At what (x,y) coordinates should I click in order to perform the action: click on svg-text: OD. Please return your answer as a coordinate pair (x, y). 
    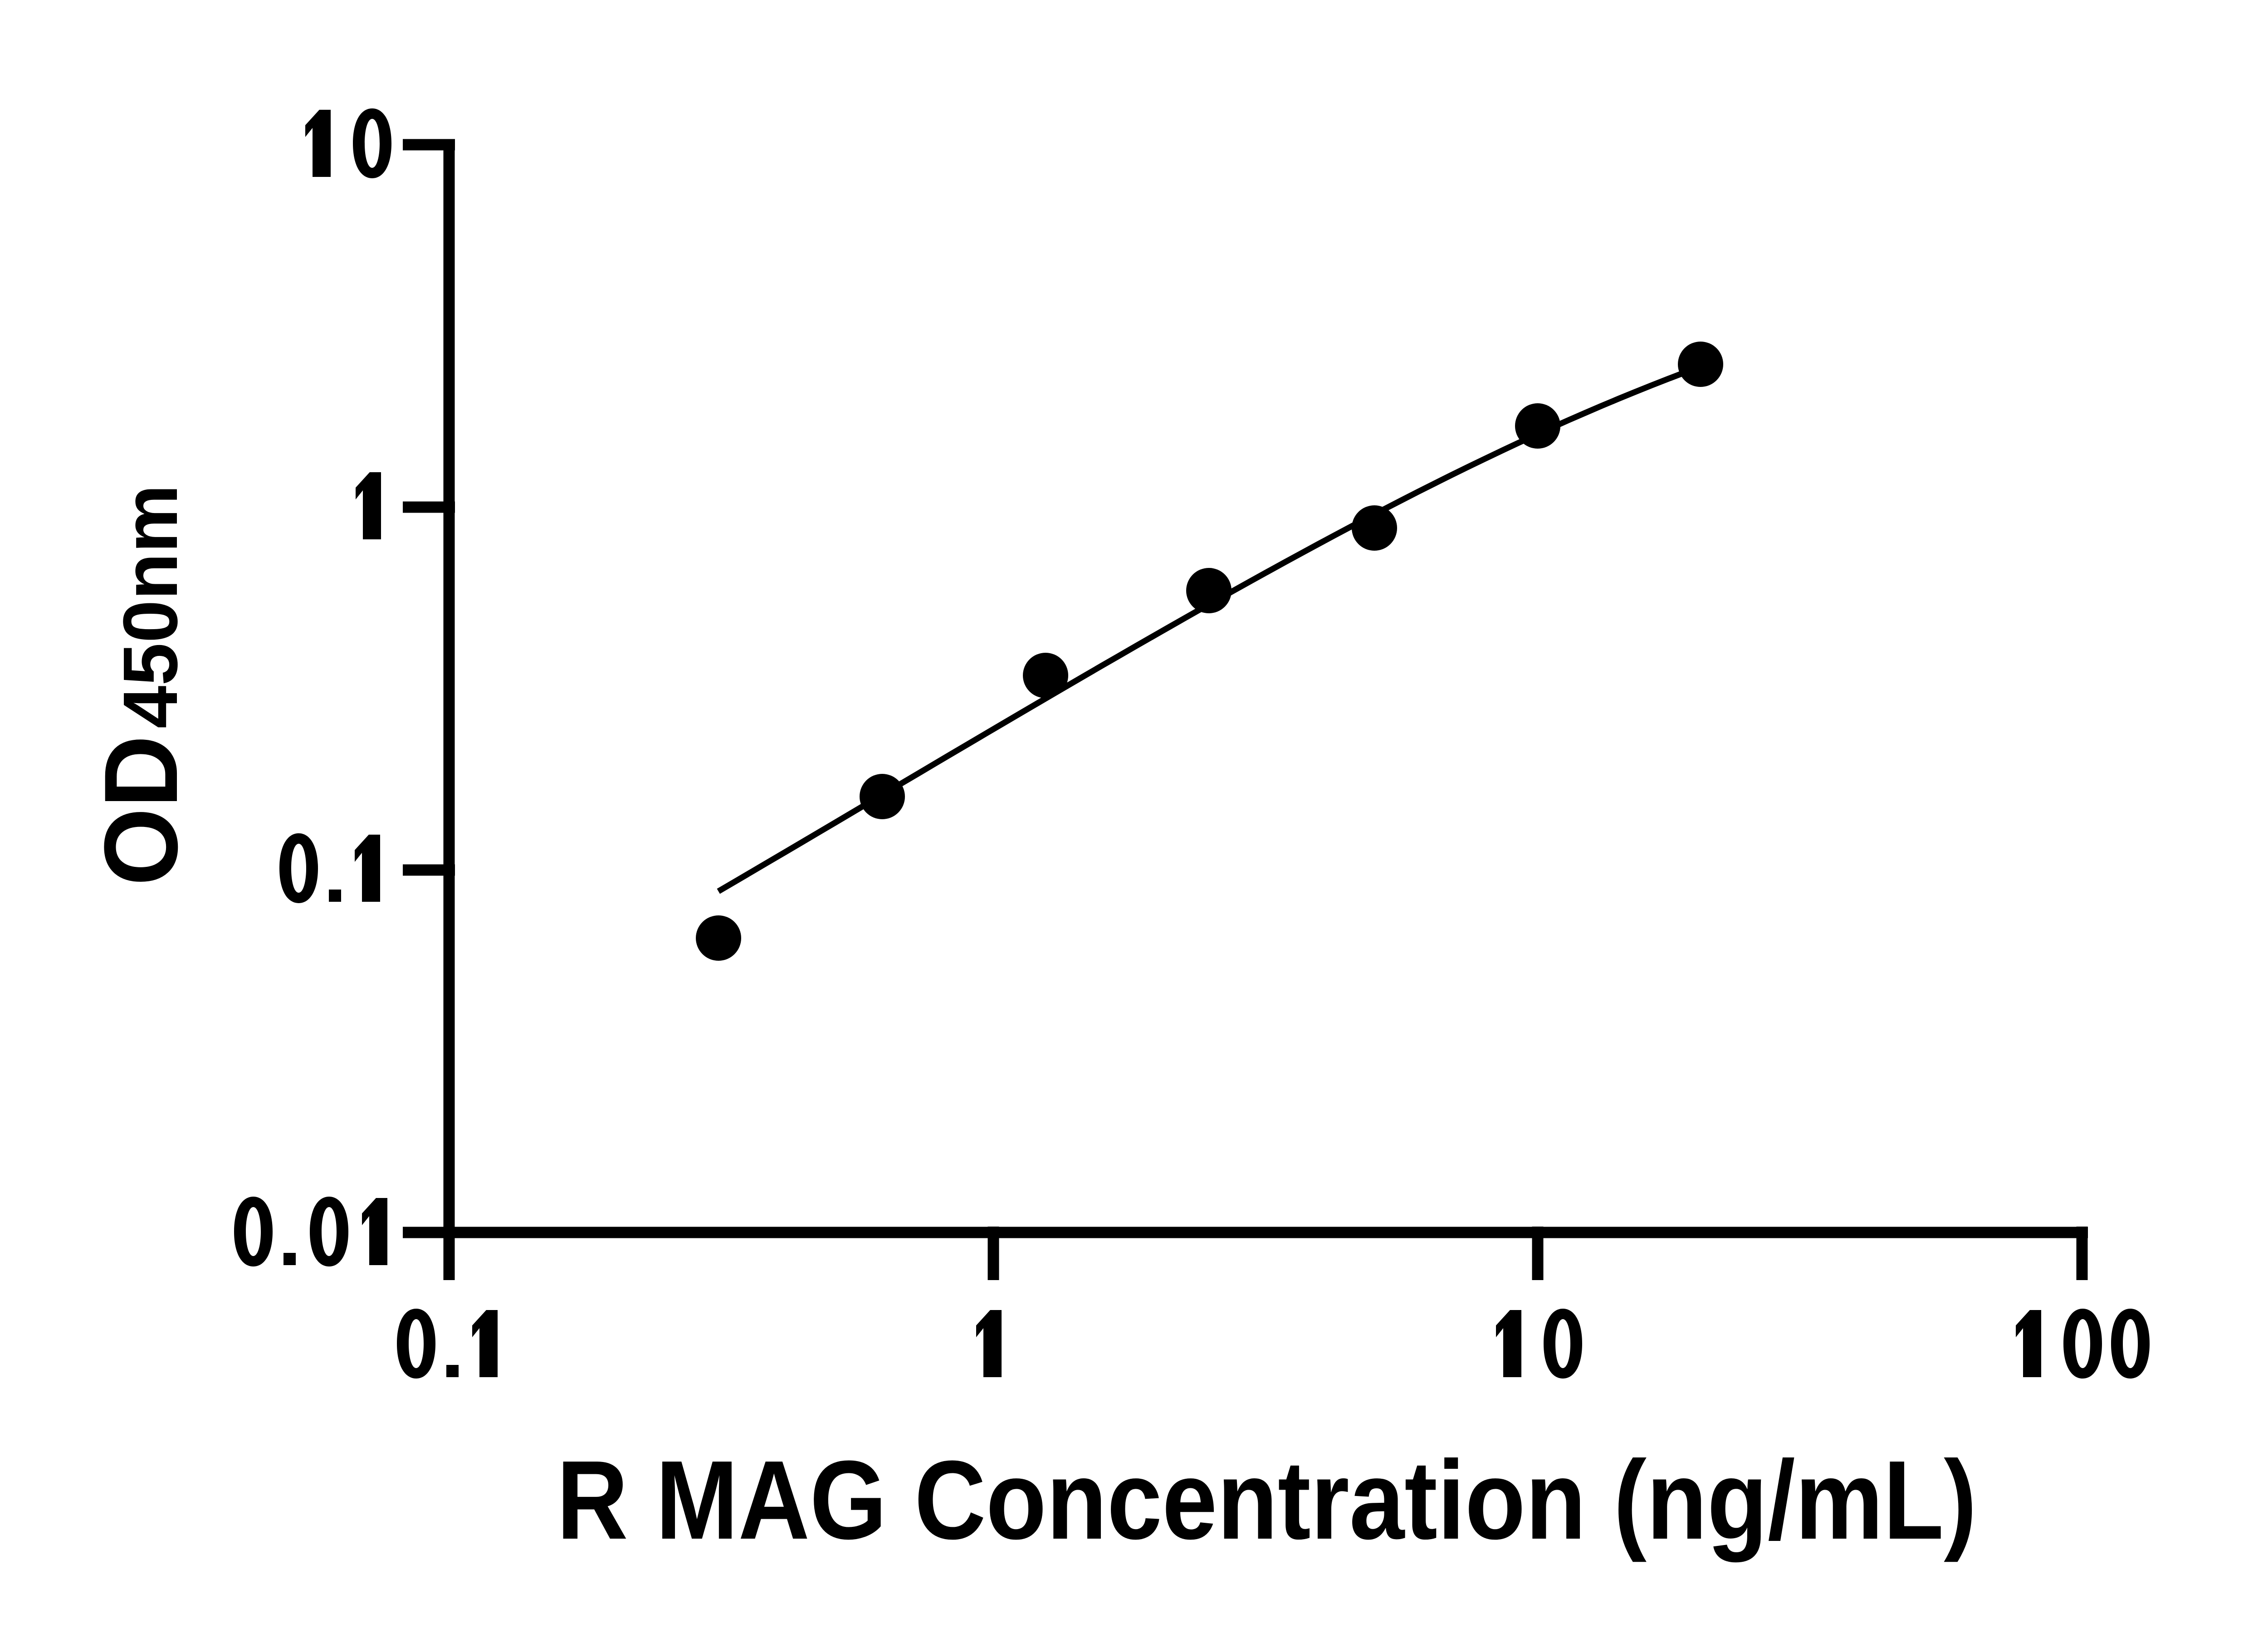
    Looking at the image, I should click on (141, 810).